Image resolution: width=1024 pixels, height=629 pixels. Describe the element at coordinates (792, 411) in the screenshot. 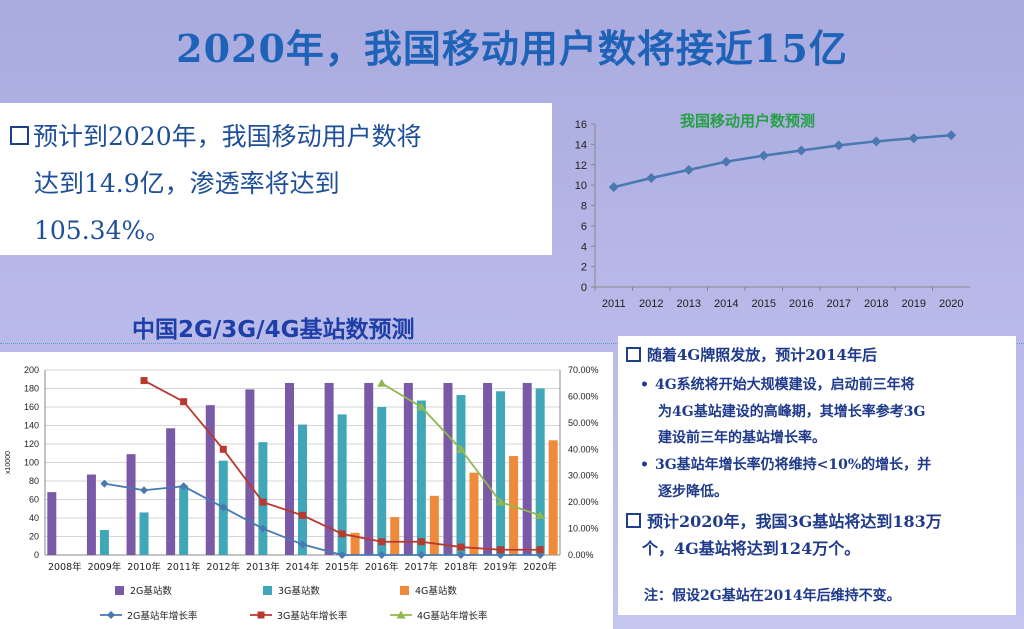

I see `sub-bullet-1-line-2: 为4G基站建设的高峰期，其增长率参考3G` at that location.